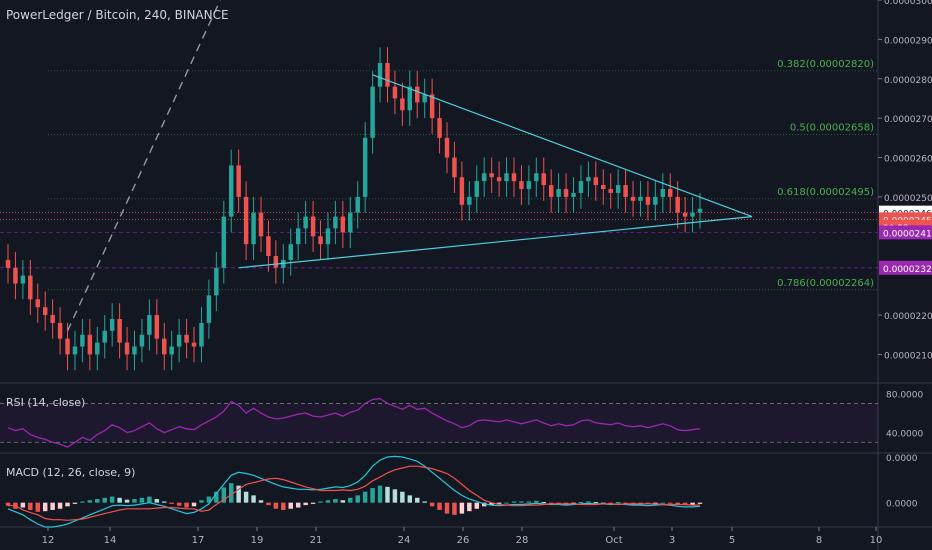  What do you see at coordinates (819, 540) in the screenshot?
I see `time-tick-label: 8` at bounding box center [819, 540].